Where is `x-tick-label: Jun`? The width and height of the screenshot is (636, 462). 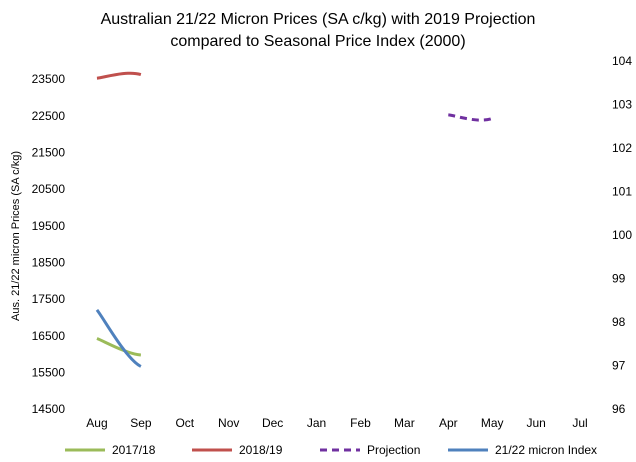 x-tick-label: Jun is located at coordinates (535, 423).